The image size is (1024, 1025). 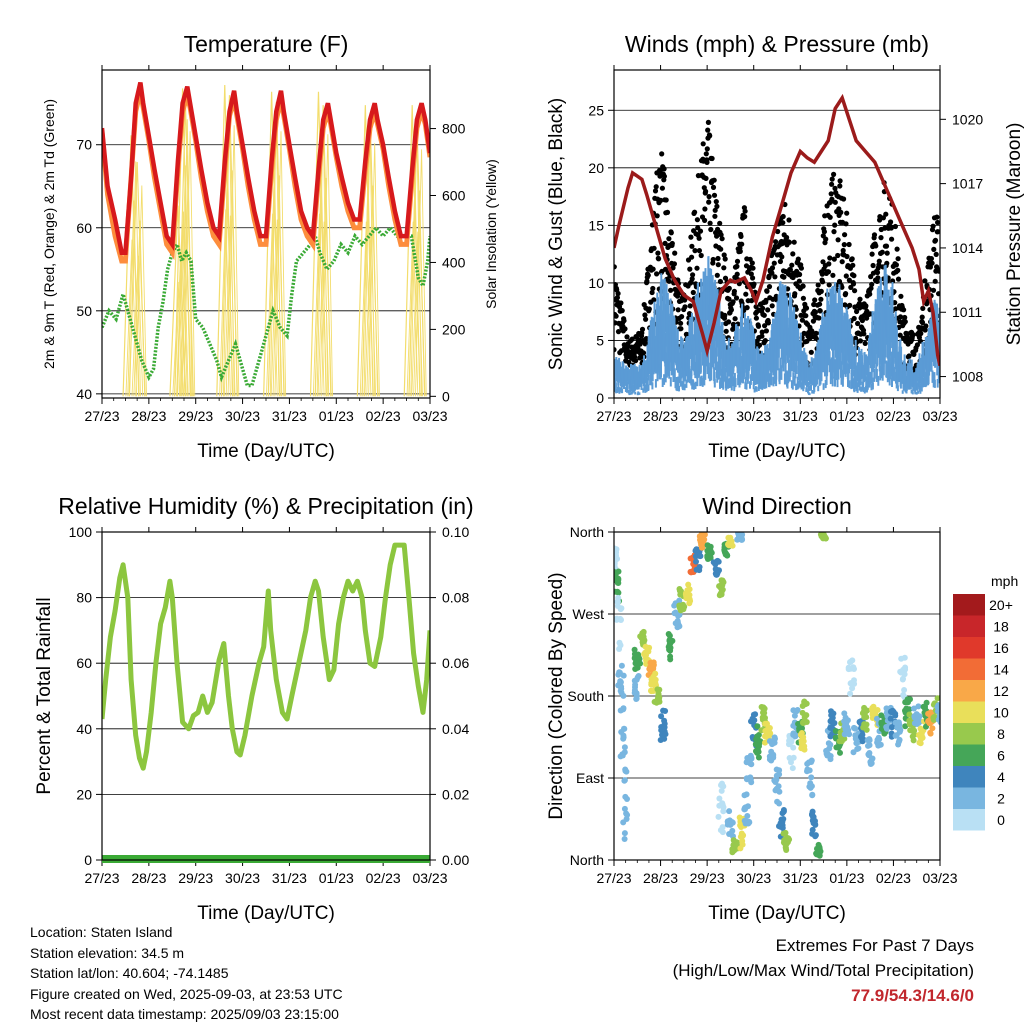 I want to click on legend-label: 6, so click(x=1001, y=756).